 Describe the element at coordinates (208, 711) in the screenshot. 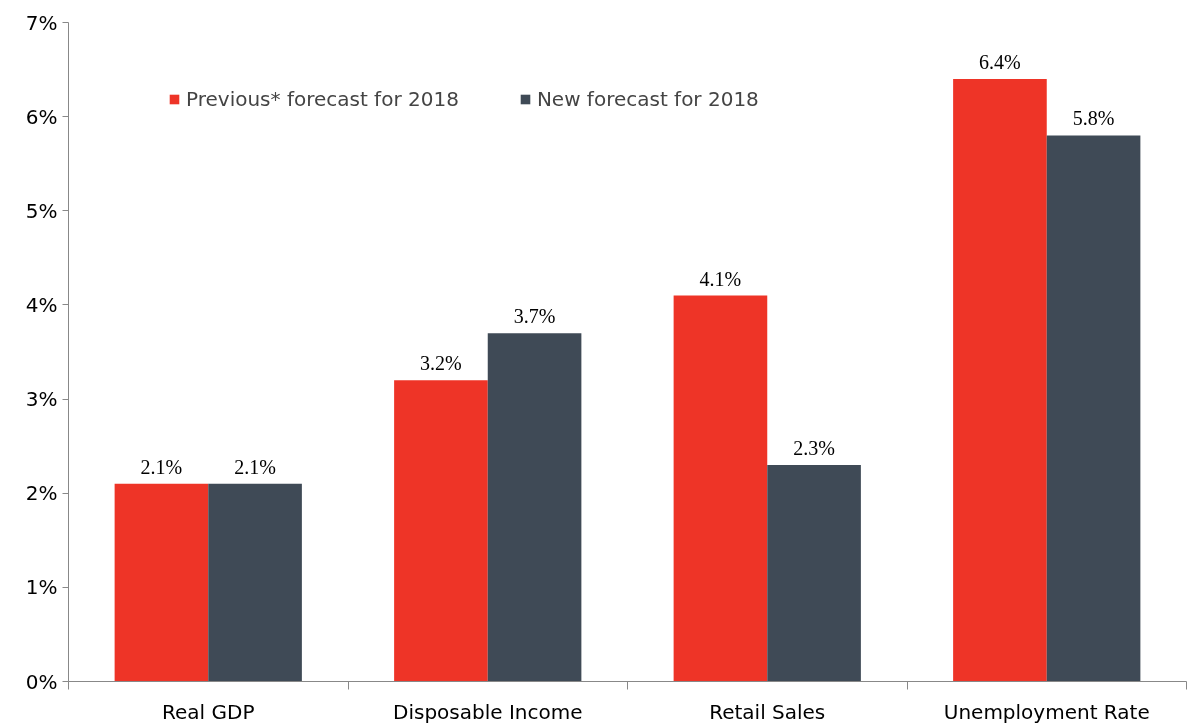

I see `x-tick-label: Real GDP` at that location.